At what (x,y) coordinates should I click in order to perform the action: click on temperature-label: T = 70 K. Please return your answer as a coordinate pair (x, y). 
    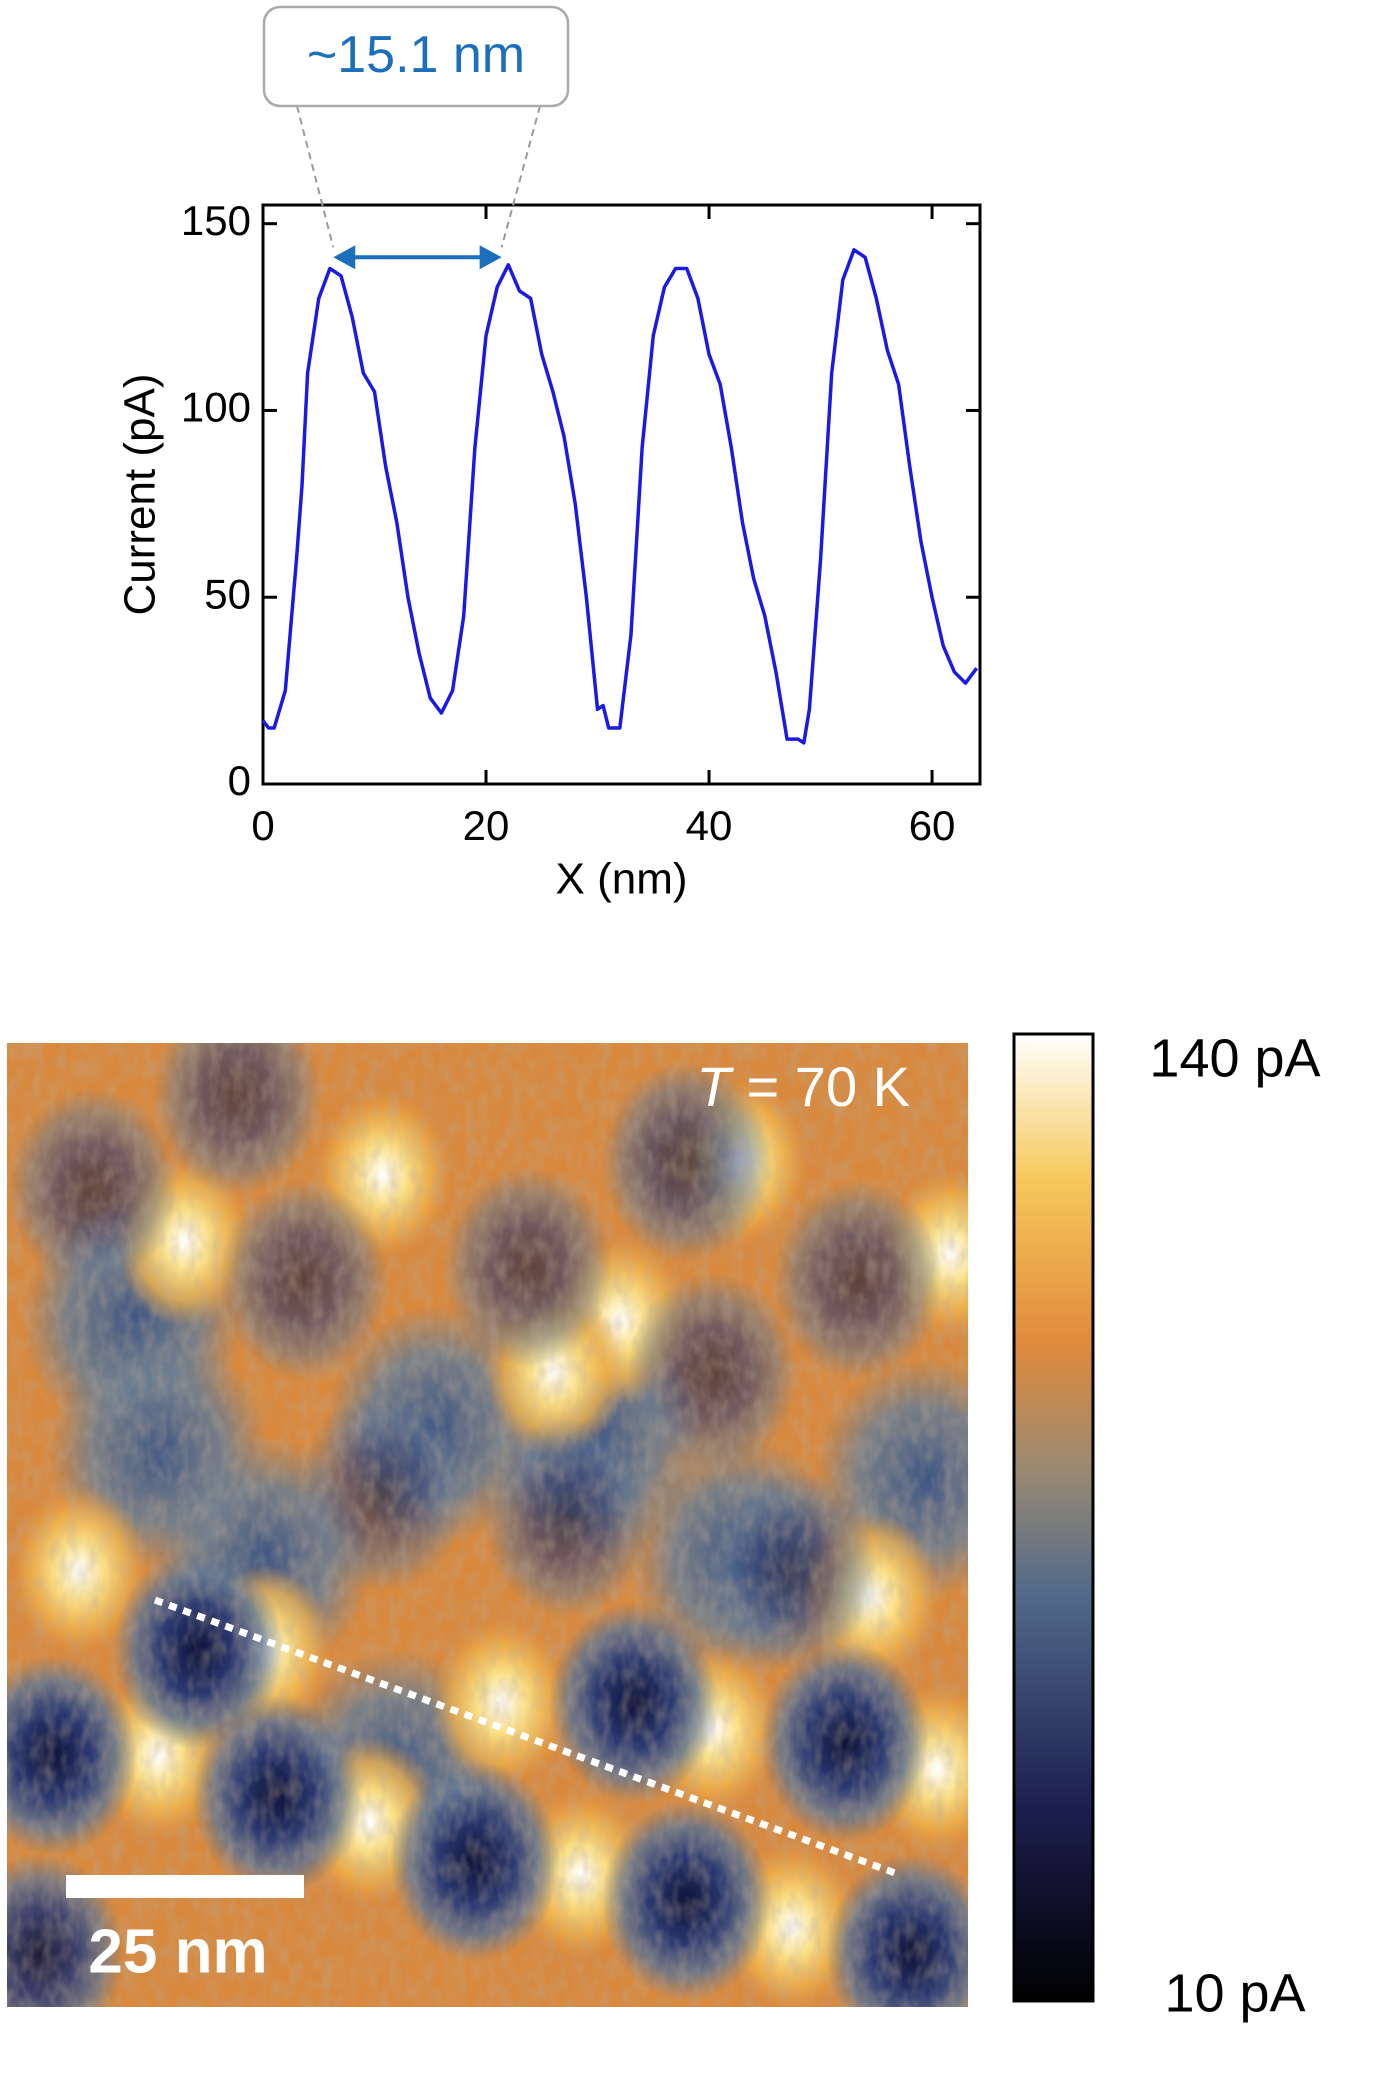
    Looking at the image, I should click on (803, 1086).